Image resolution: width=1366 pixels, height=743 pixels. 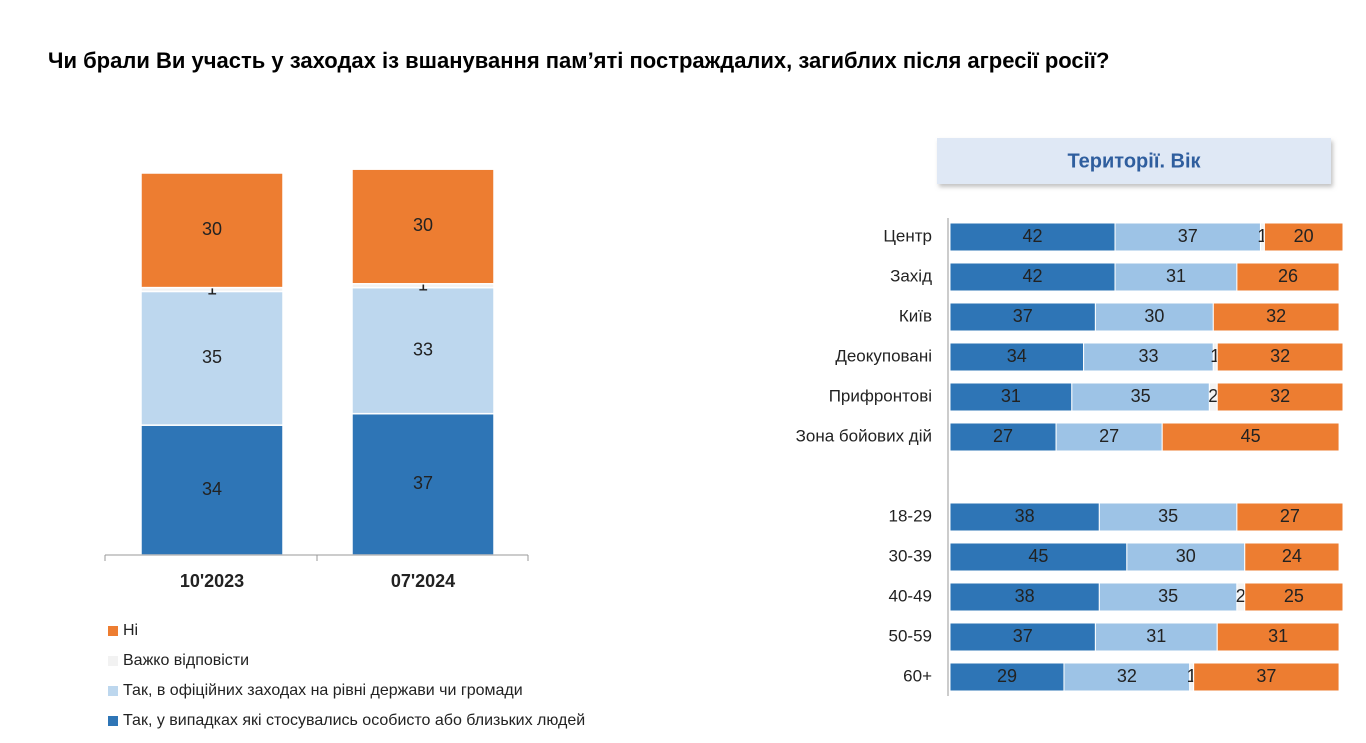 I want to click on y-tick-label: Центр, so click(x=907, y=235).